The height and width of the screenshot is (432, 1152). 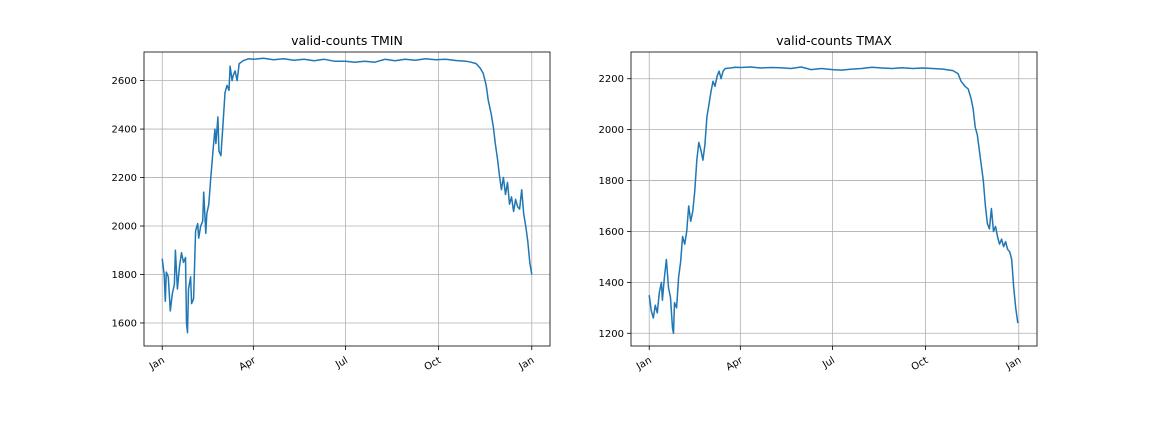 I want to click on chart-title: valid-counts TMAX, so click(x=834, y=40).